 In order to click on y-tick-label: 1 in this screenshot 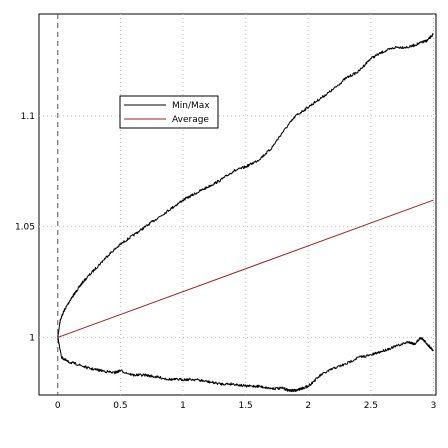, I will do `click(32, 338)`.